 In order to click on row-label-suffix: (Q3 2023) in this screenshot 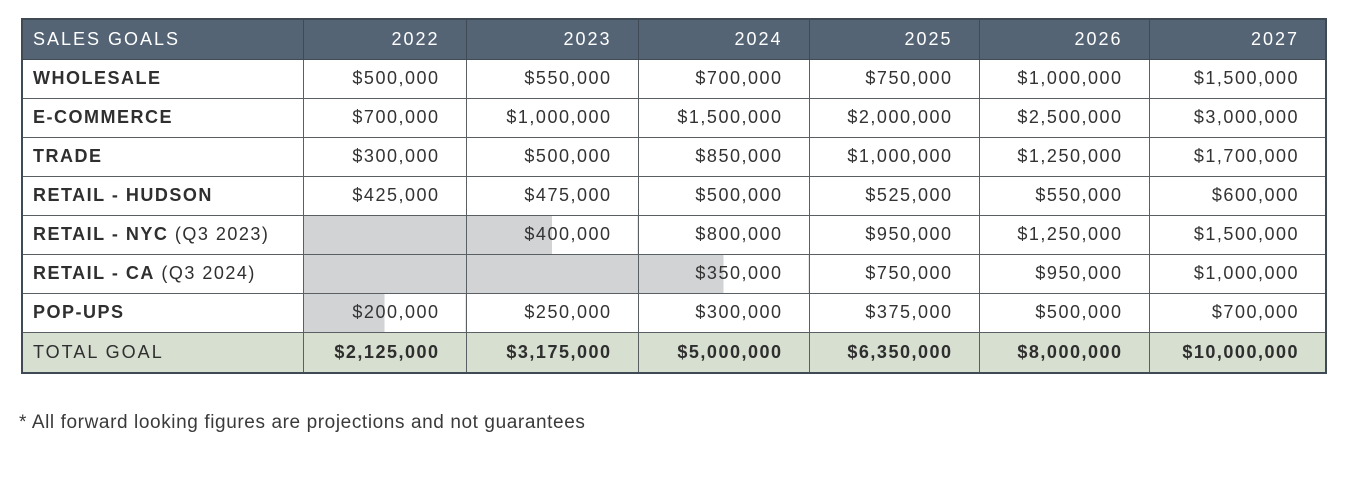, I will do `click(219, 234)`.